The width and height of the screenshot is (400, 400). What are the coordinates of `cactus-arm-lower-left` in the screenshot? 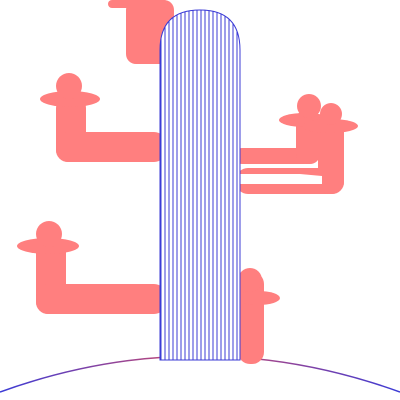 It's located at (91, 267).